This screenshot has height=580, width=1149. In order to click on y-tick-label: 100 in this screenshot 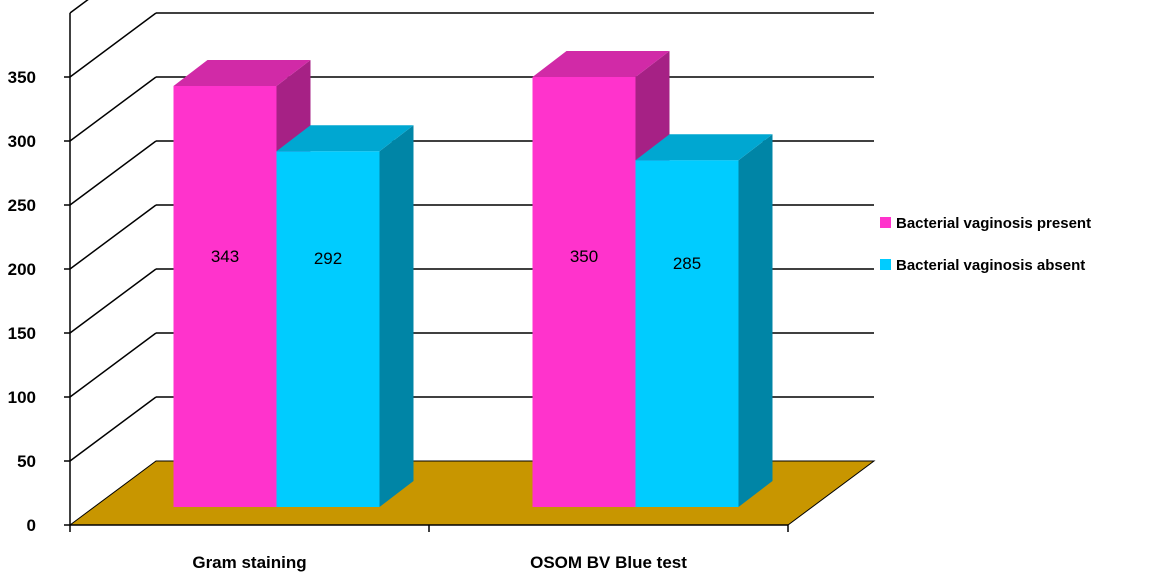, I will do `click(22, 397)`.